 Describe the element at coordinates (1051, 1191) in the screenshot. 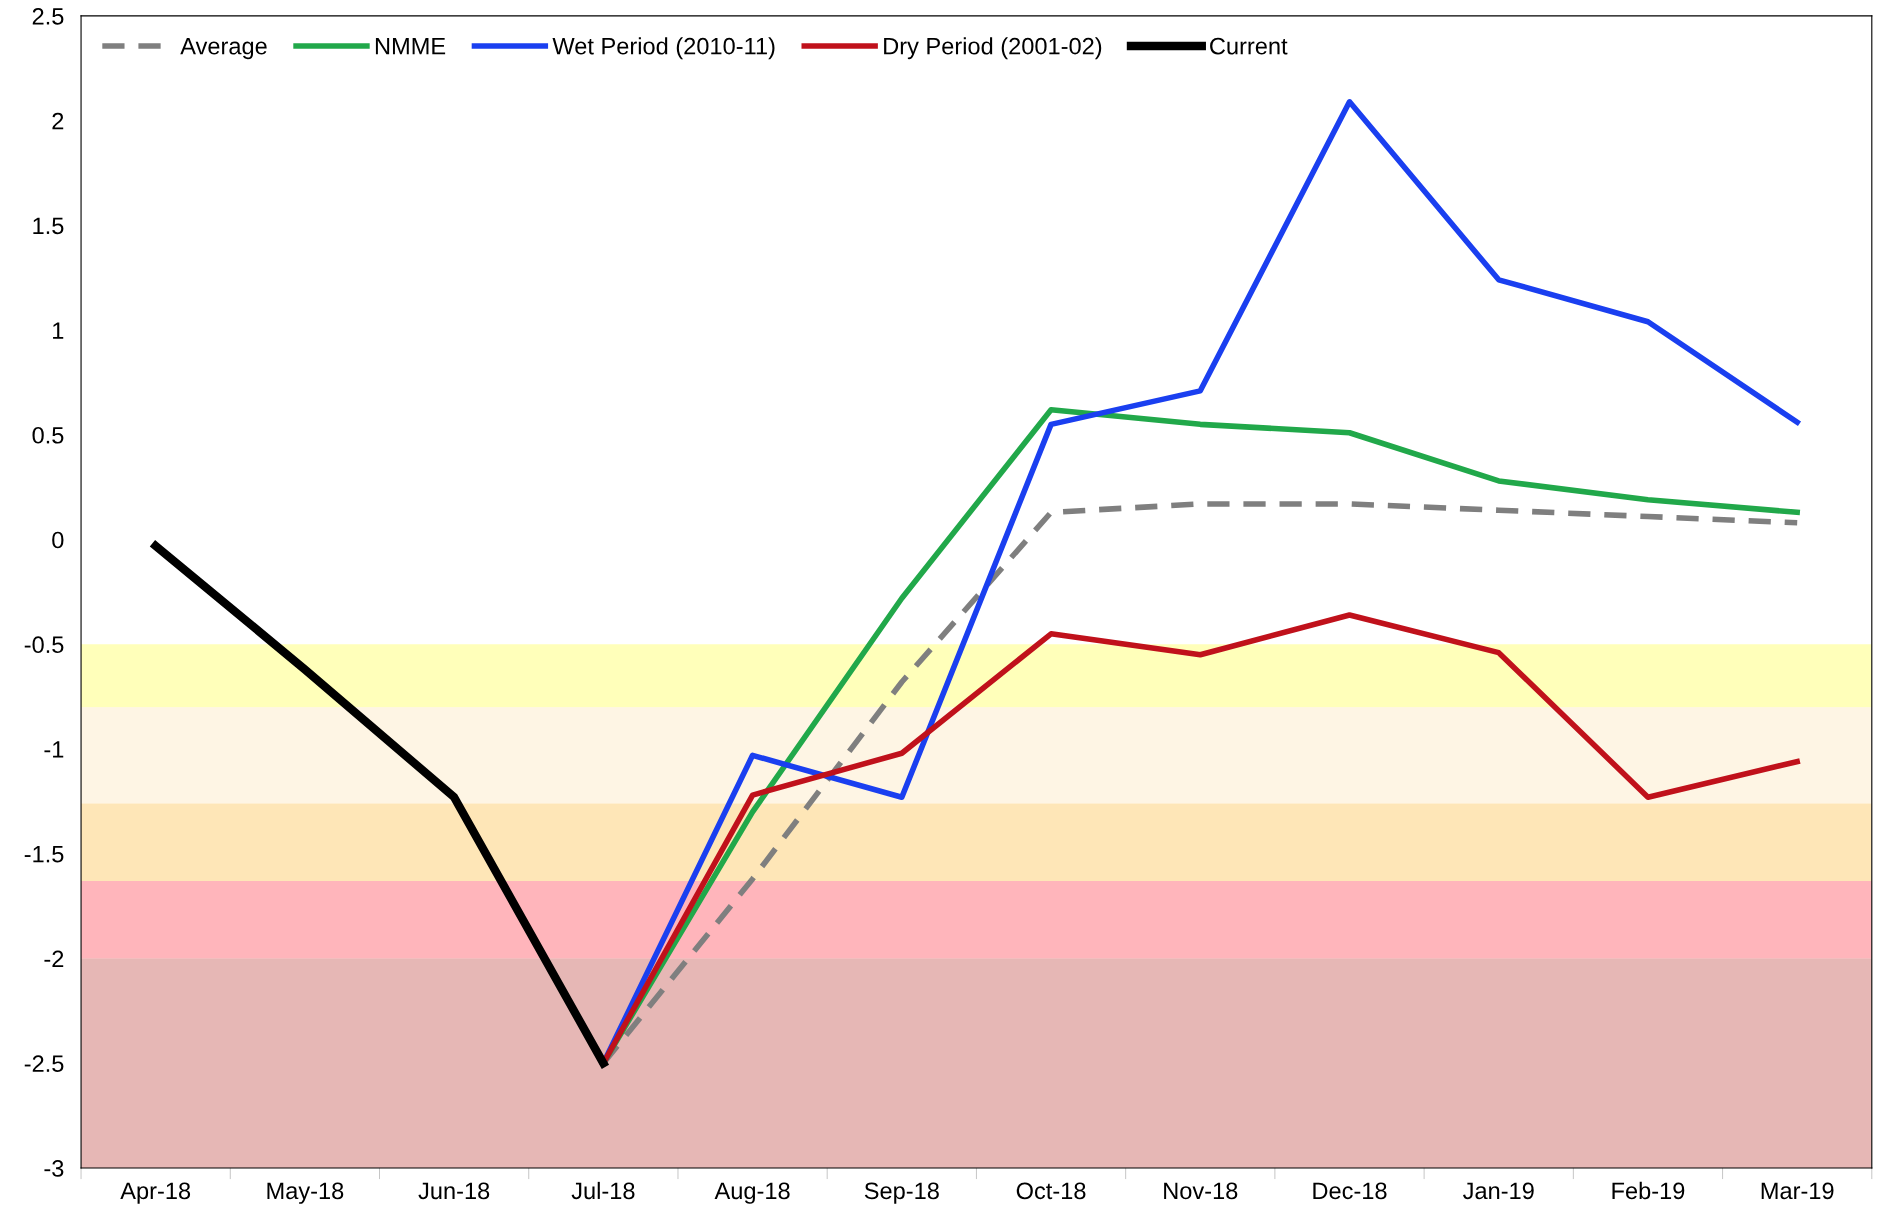

I see `x-tick-label: Oct-18` at that location.